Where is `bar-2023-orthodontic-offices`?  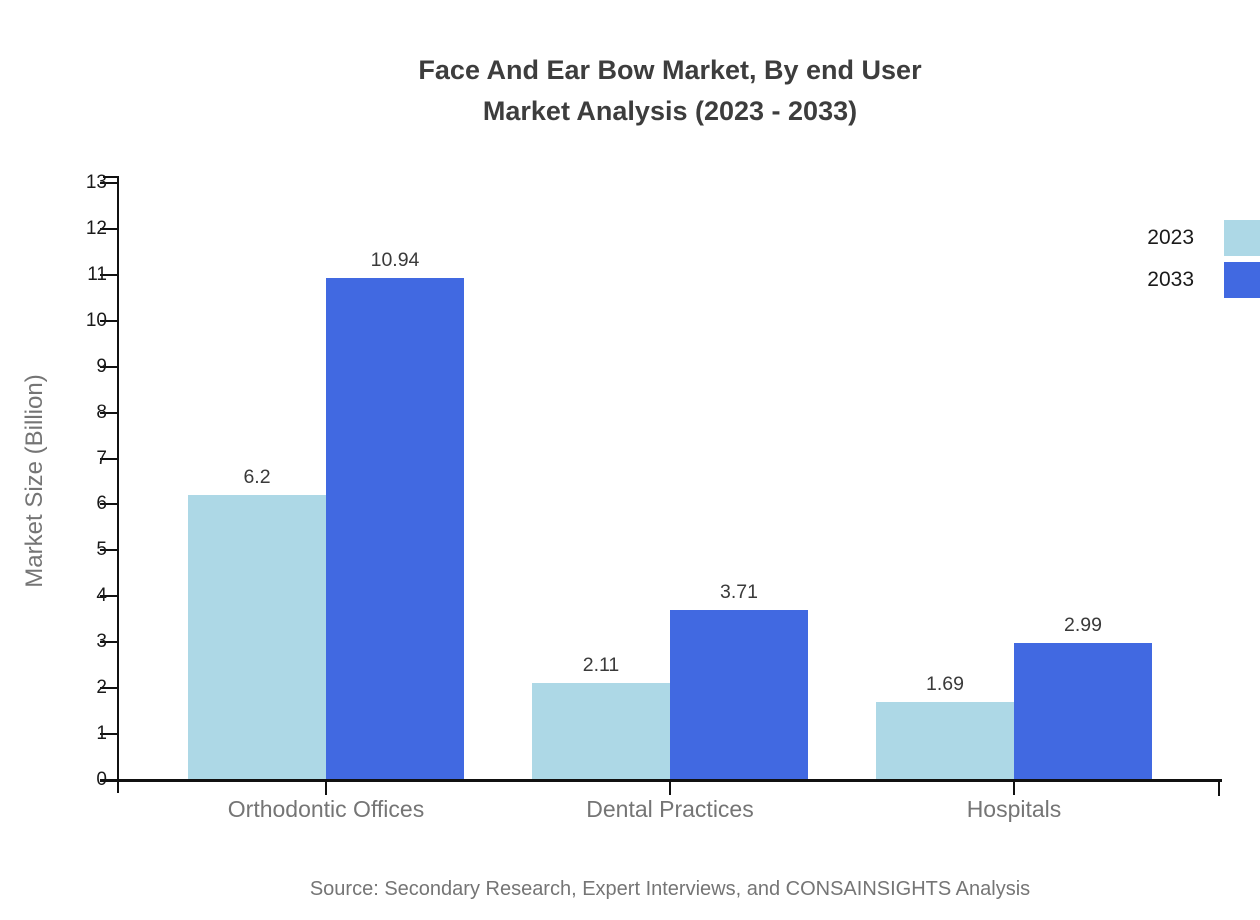
bar-2023-orthodontic-offices is located at coordinates (257, 637).